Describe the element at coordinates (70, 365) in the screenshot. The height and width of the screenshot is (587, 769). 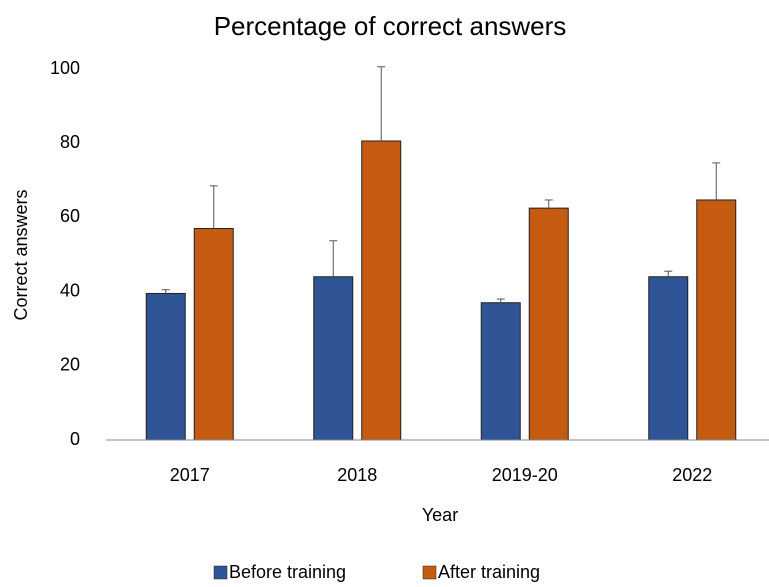
I see `y-tick-label: 20` at that location.